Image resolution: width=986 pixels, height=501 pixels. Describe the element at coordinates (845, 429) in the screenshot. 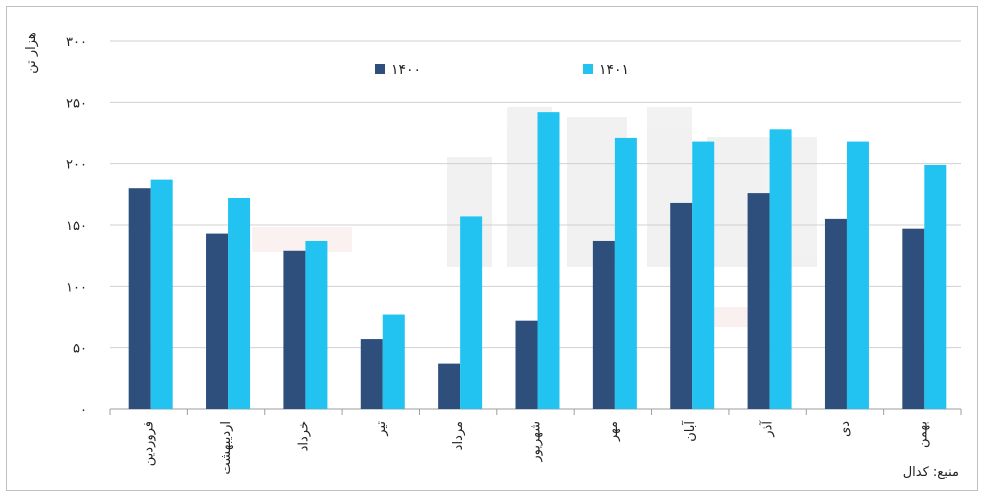

I see `x-category-label: دی` at that location.